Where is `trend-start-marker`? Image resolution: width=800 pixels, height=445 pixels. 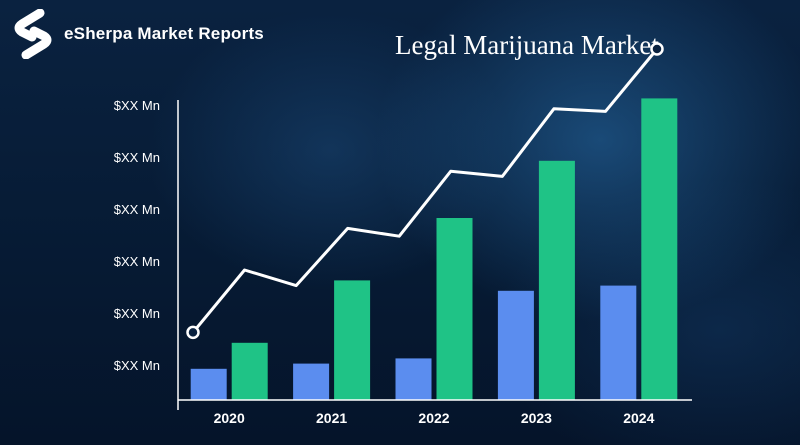 trend-start-marker is located at coordinates (193, 332).